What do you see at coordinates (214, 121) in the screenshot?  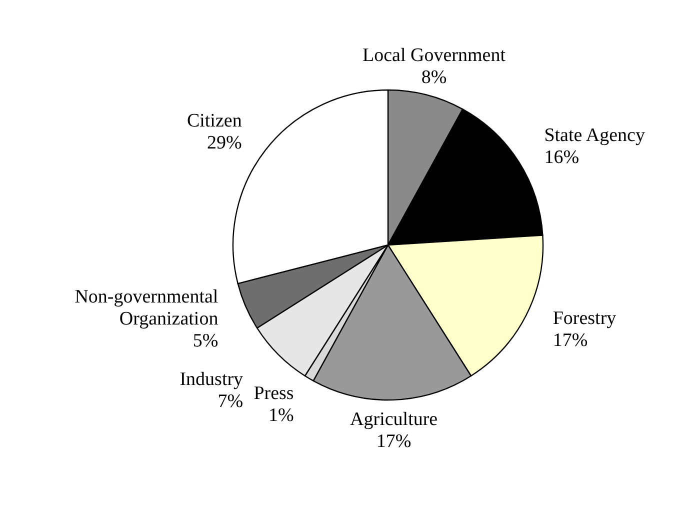 I see `slice-label: Citizen` at bounding box center [214, 121].